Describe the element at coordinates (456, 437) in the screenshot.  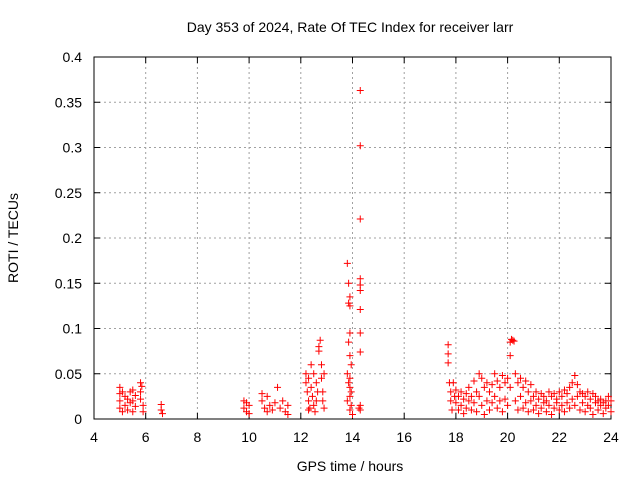
I see `x-tick-label: 18` at that location.